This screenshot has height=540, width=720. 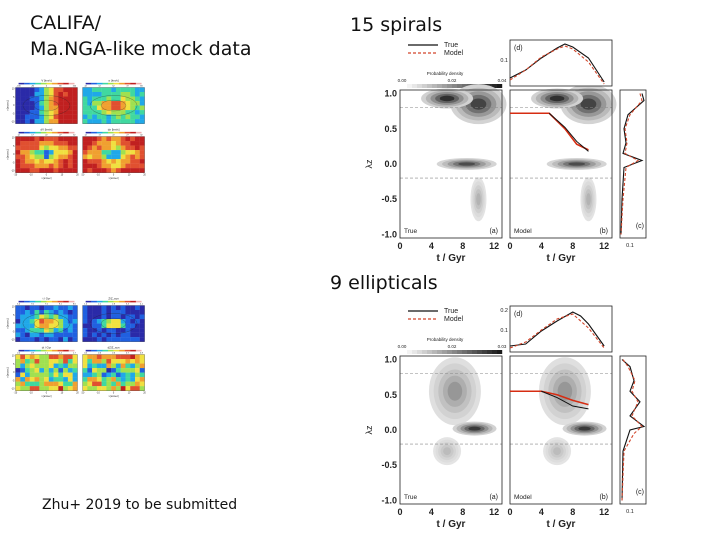 What do you see at coordinates (13, 114) in the screenshot?
I see `kinematic-map-ytick: -5` at bounding box center [13, 114].